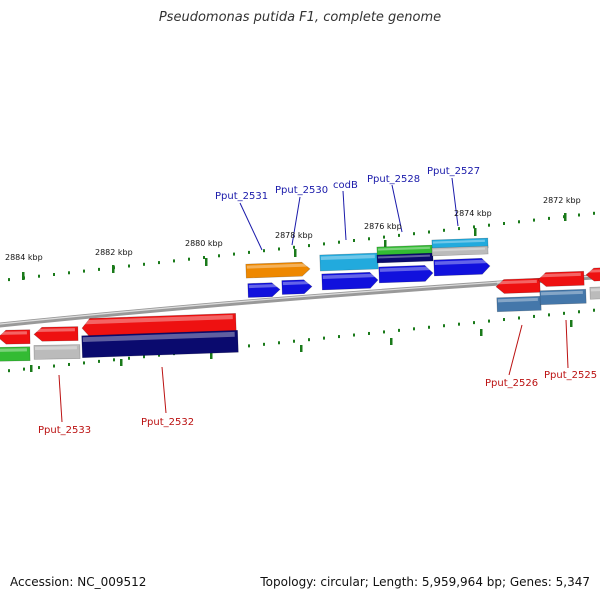  I want to click on gene-label-pput2526: Pput_2526, so click(511, 383).